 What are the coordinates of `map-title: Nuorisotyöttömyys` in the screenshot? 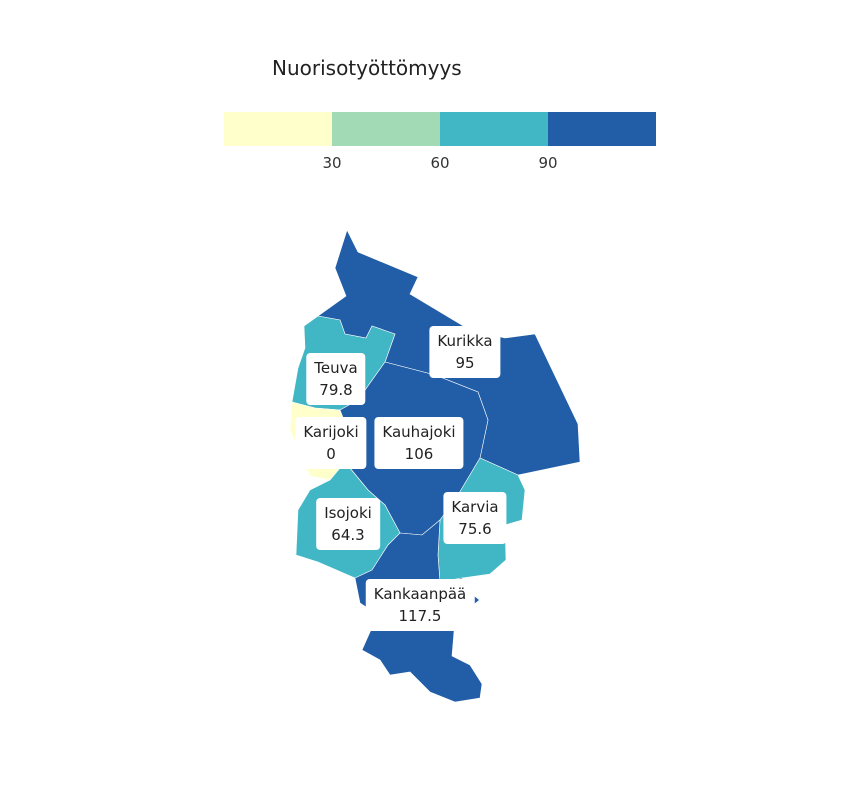 It's located at (367, 68).